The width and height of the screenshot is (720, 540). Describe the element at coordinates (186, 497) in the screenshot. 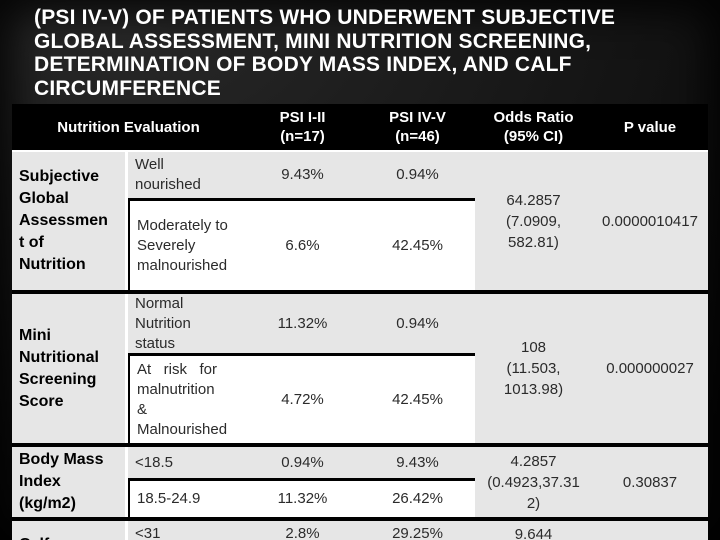

I see `category-cell: 18.5-24.9` at that location.